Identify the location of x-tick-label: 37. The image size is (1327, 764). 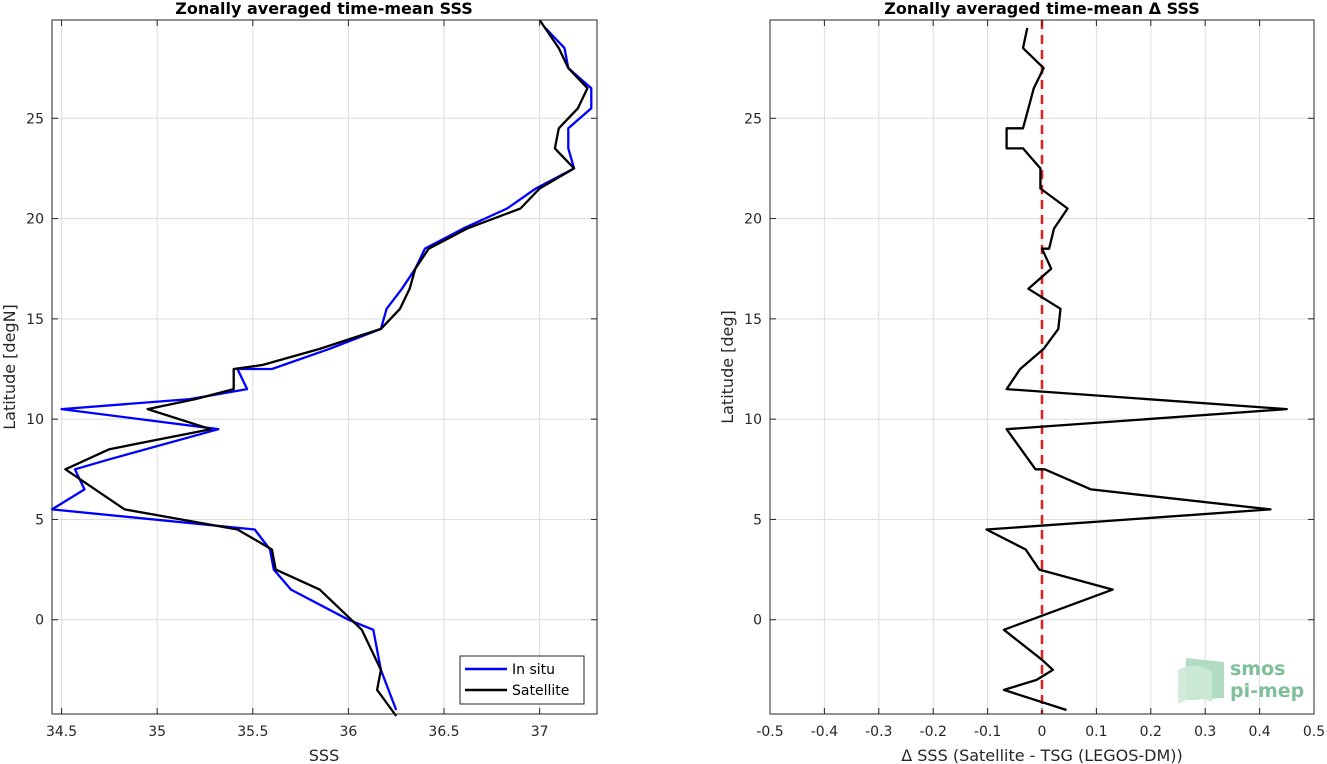
(540, 732).